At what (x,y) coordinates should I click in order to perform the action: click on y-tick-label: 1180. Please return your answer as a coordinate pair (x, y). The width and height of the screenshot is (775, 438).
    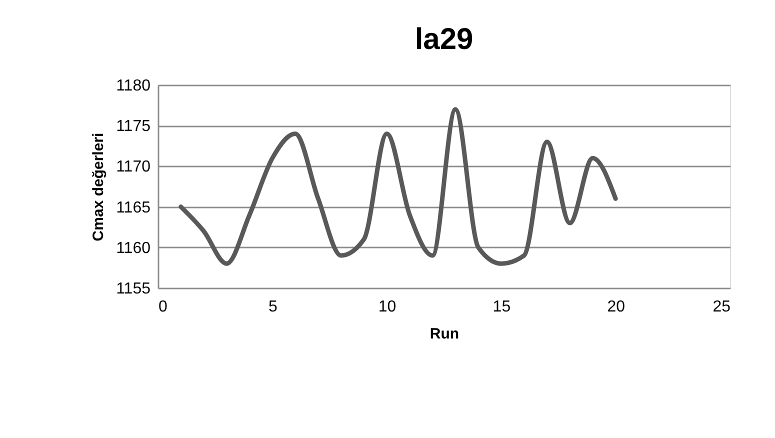
    Looking at the image, I should click on (133, 86).